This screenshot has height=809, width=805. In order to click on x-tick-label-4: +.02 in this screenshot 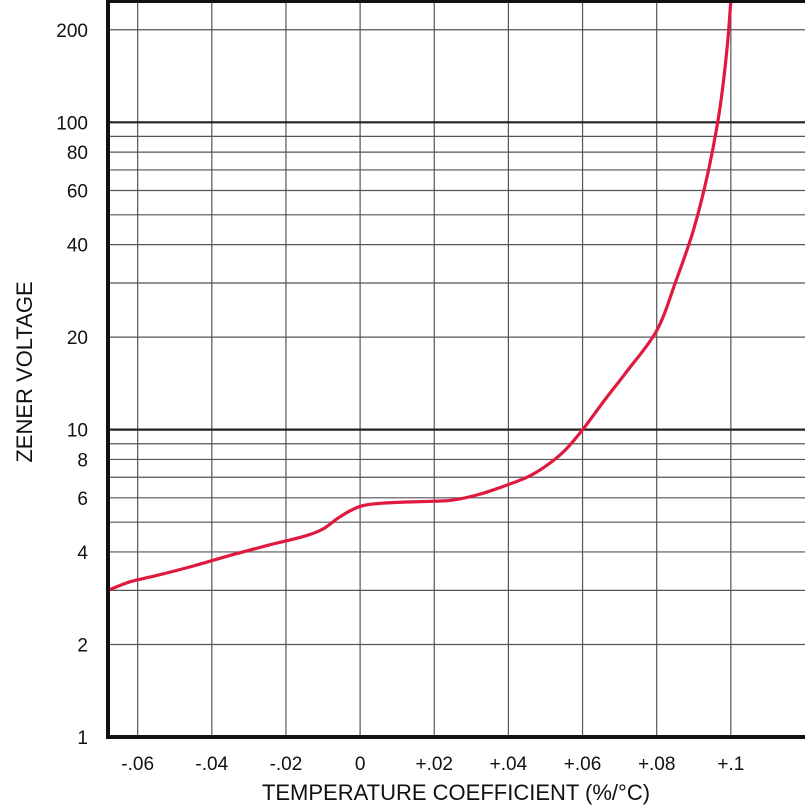, I will do `click(434, 764)`.